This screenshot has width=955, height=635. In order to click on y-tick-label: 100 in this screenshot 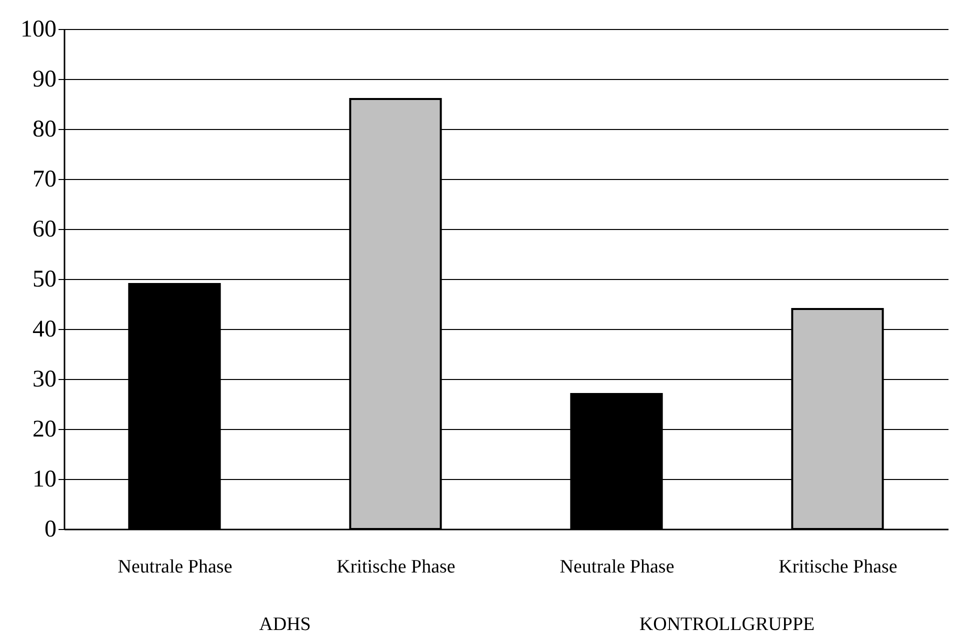, I will do `click(38, 29)`.